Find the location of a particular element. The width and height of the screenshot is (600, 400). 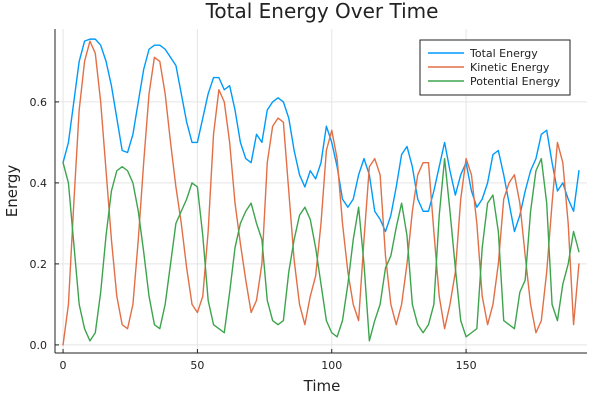

y-tick-label: 0.2 is located at coordinates (39, 264).